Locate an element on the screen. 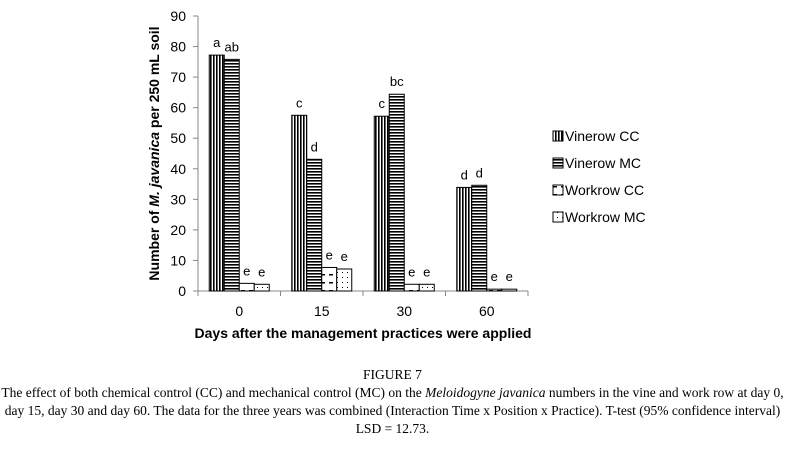 This screenshot has width=785, height=454. y-tick-label: 50 is located at coordinates (178, 138).